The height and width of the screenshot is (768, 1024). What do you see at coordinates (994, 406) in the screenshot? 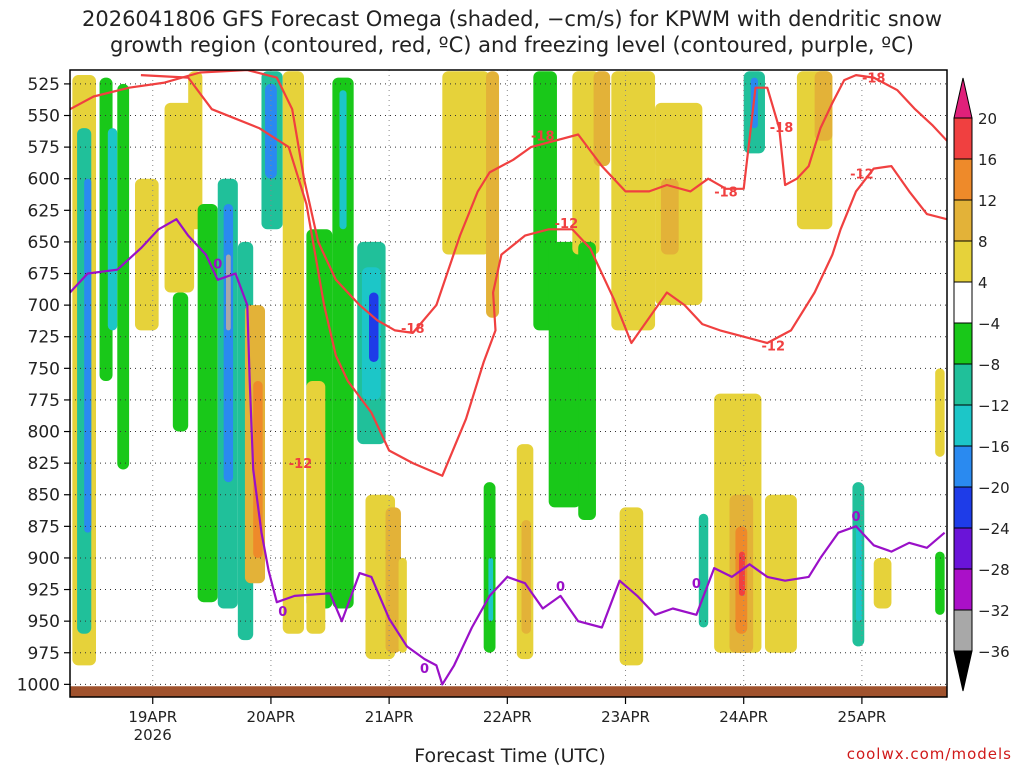
I see `colorbar-label: −12` at bounding box center [994, 406].